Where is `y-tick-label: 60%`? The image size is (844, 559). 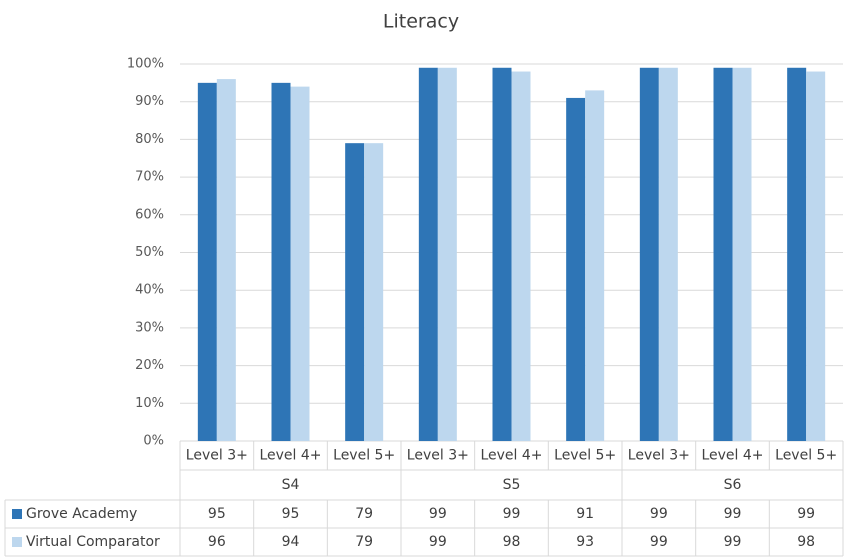
y-tick-label: 60% is located at coordinates (149, 214).